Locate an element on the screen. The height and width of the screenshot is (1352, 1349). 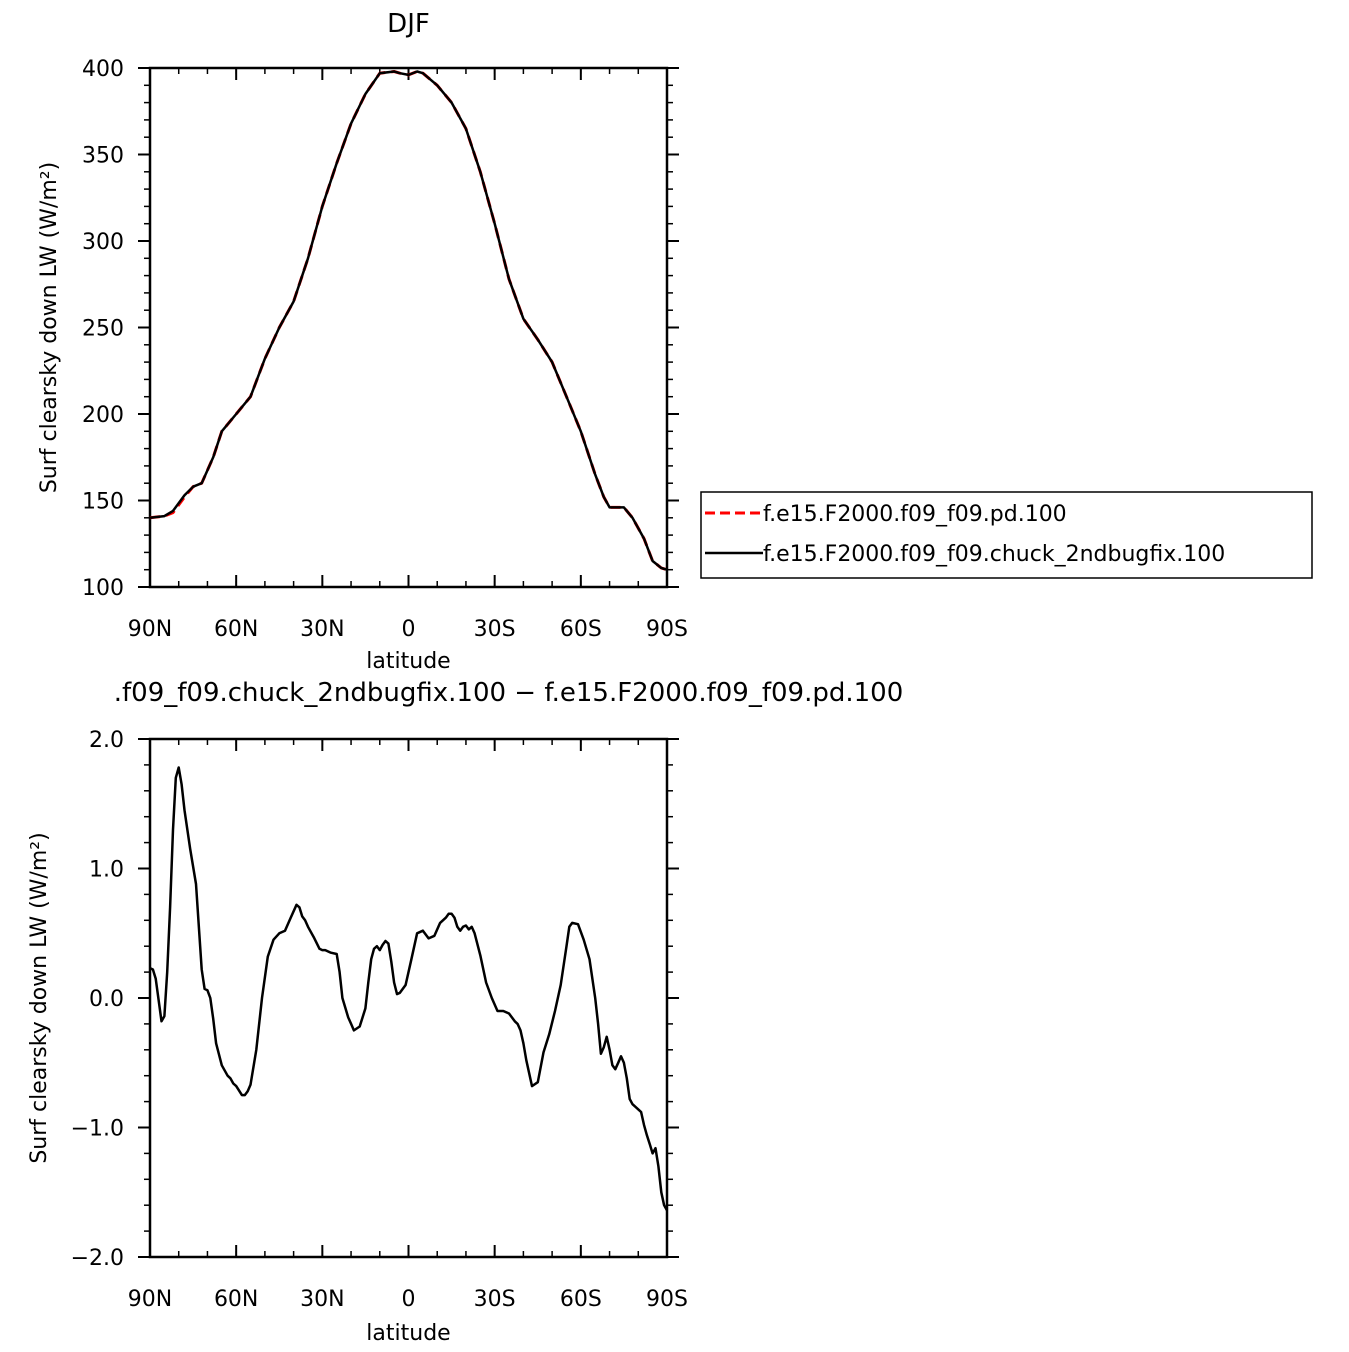
y-tick-label: 100 is located at coordinates (103, 588).